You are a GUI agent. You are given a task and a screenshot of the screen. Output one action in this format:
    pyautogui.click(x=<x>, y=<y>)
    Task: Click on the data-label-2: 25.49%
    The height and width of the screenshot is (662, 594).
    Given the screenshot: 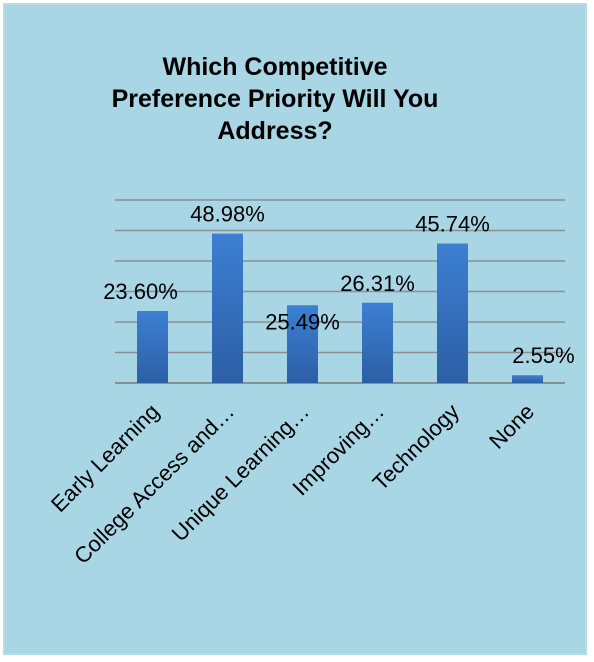 What is the action you would take?
    pyautogui.click(x=302, y=321)
    